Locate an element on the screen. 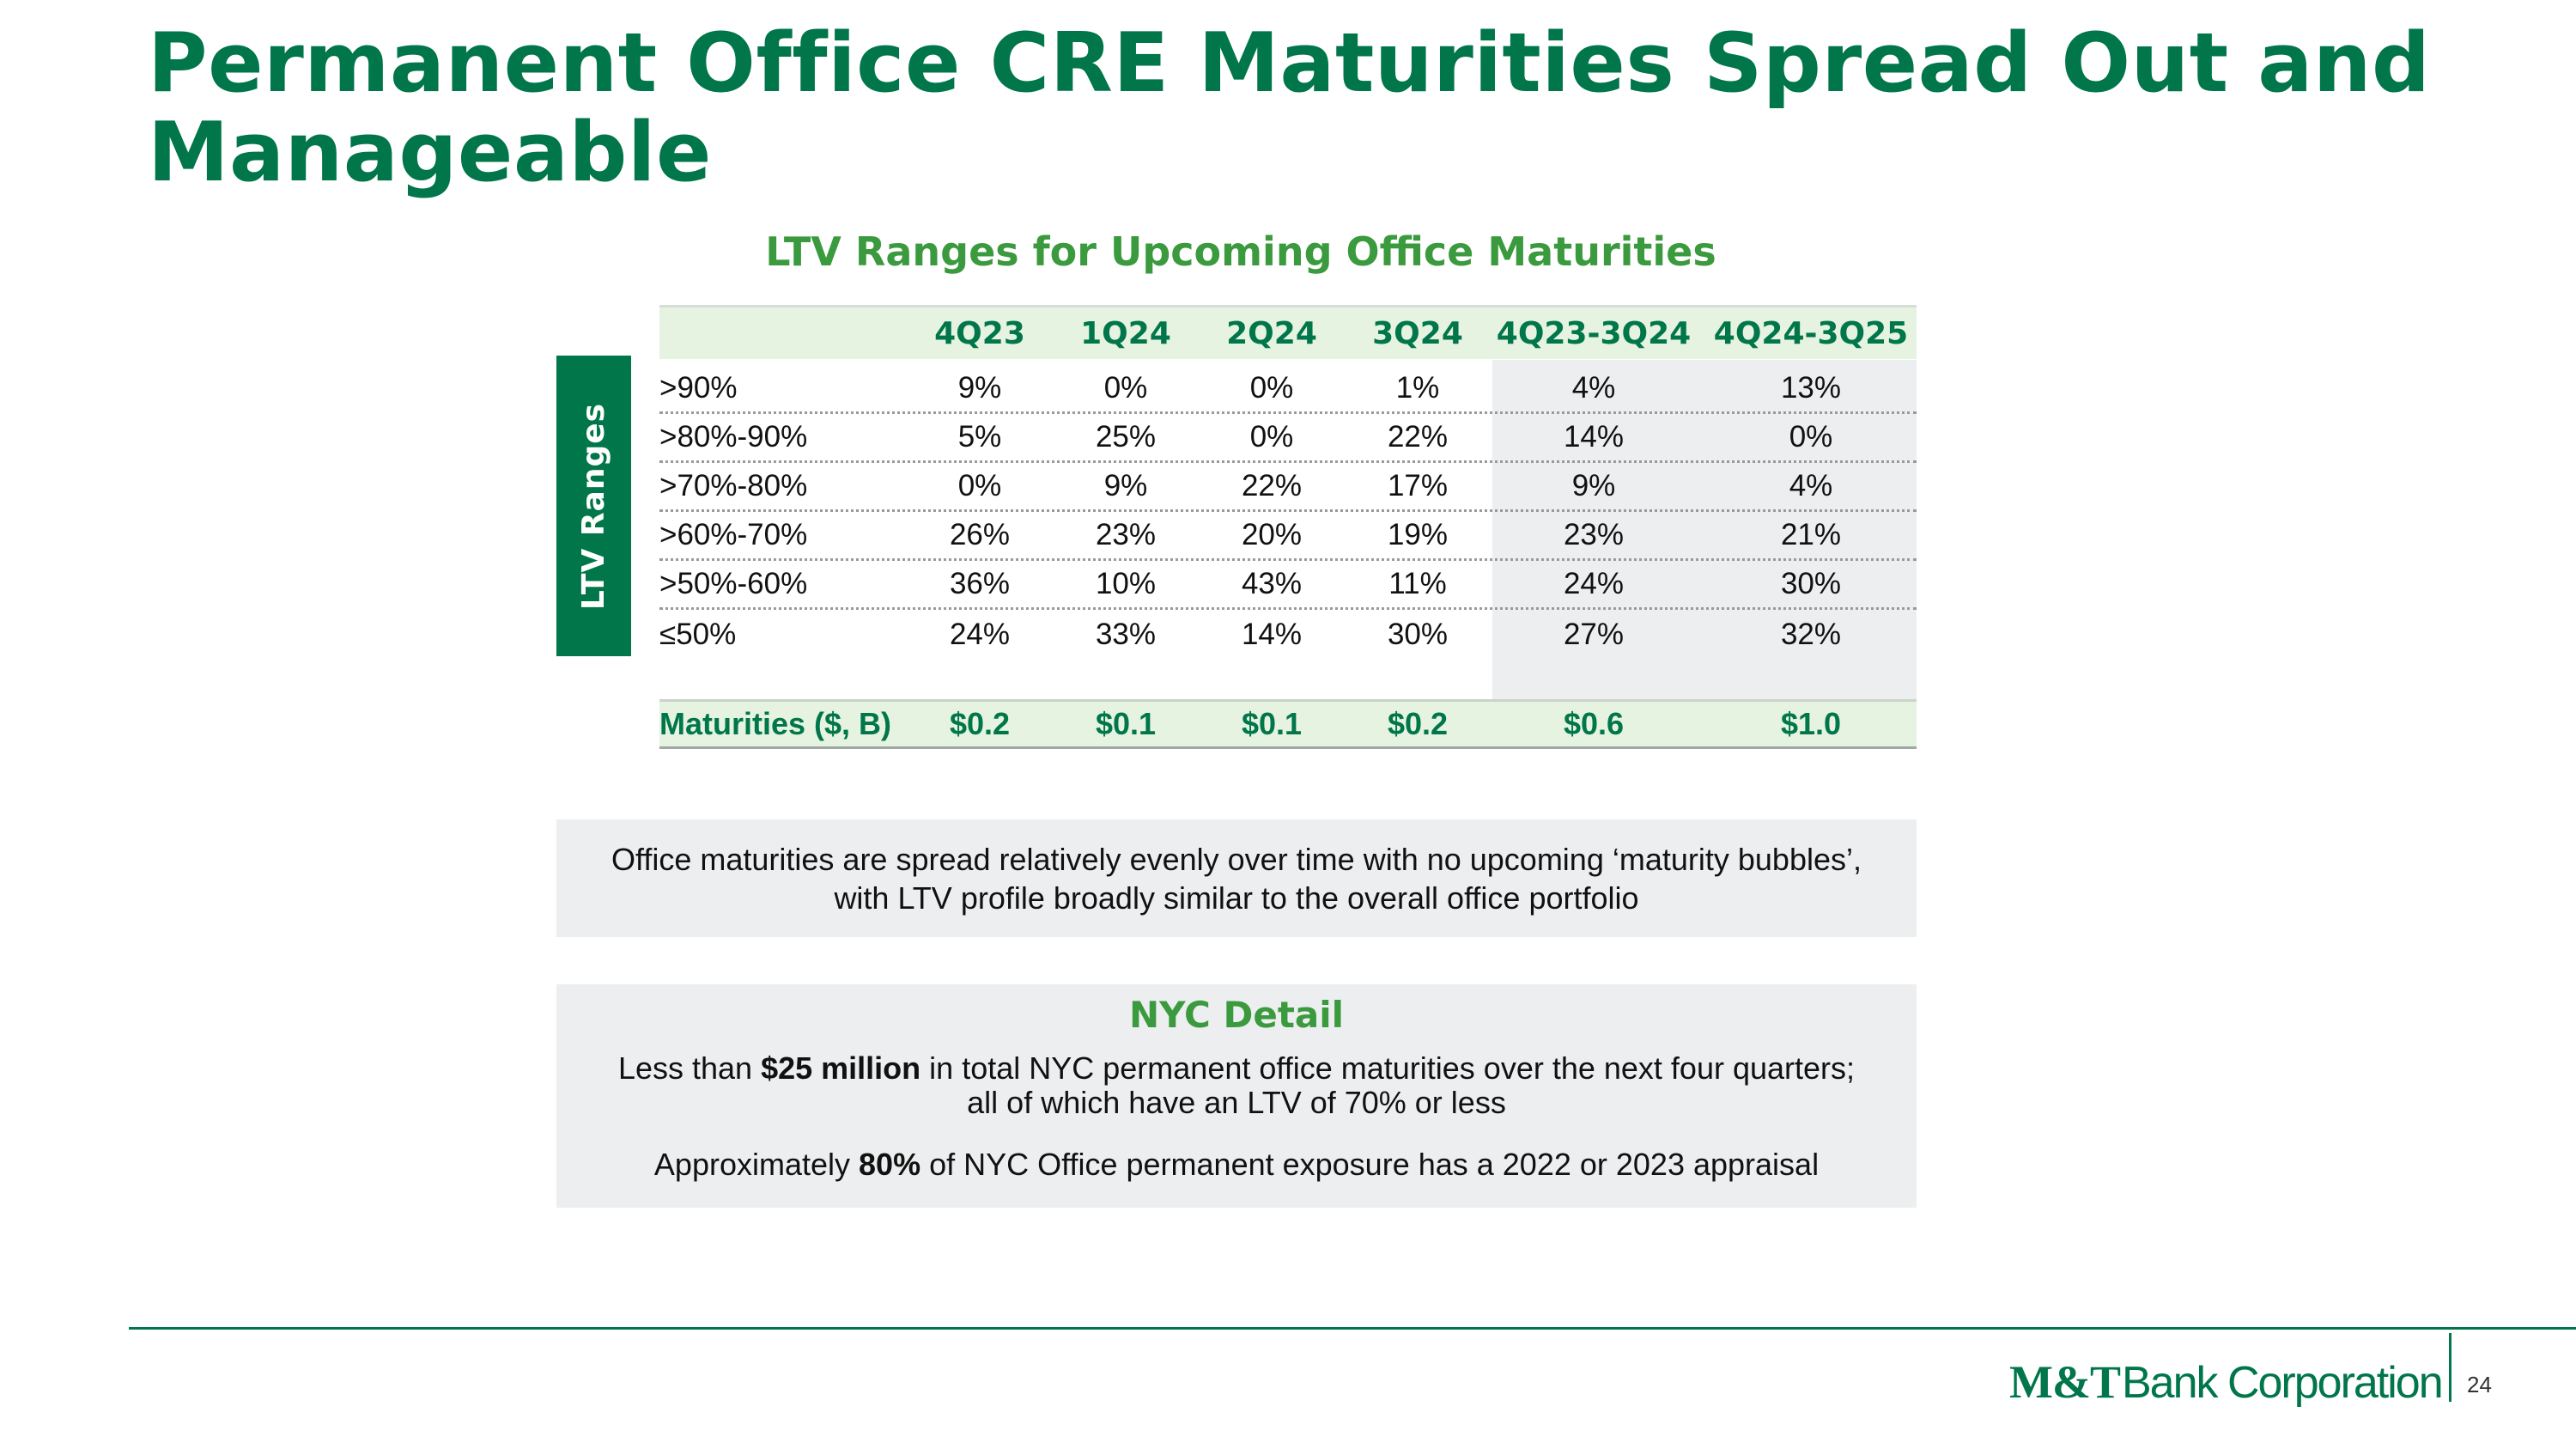 The image size is (2576, 1449). row-label: ≤50% is located at coordinates (698, 634).